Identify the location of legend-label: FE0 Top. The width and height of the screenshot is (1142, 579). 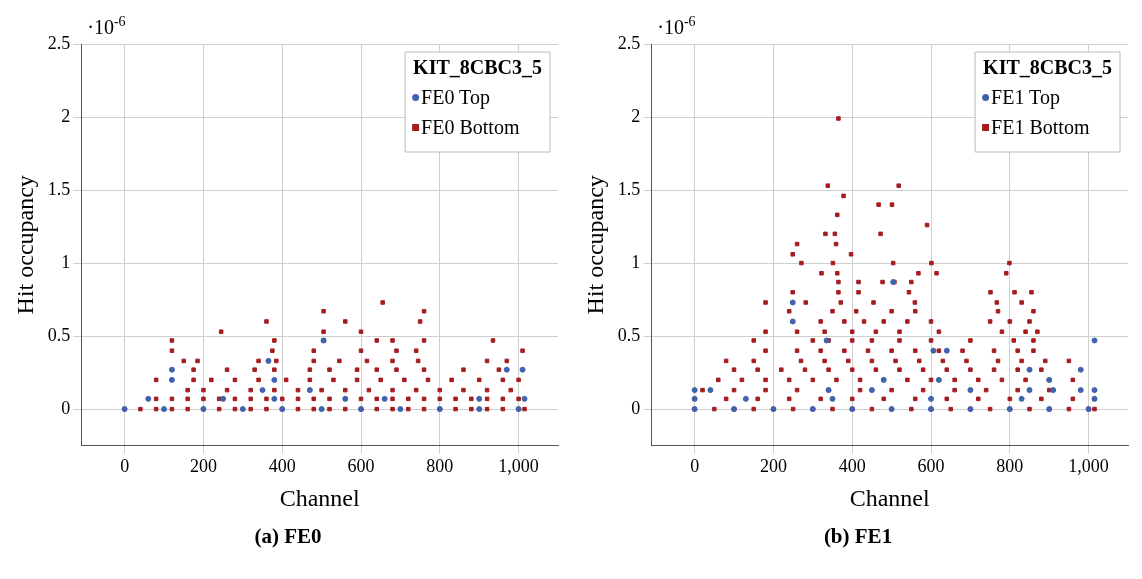
(455, 97).